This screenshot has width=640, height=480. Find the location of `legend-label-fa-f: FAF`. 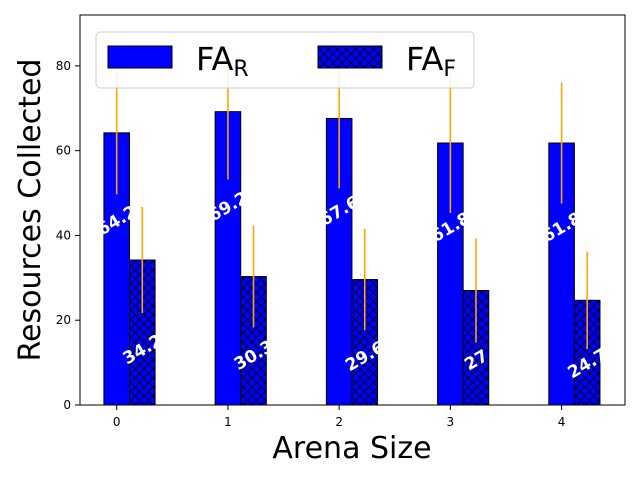

legend-label-fa-f: FAF is located at coordinates (431, 61).